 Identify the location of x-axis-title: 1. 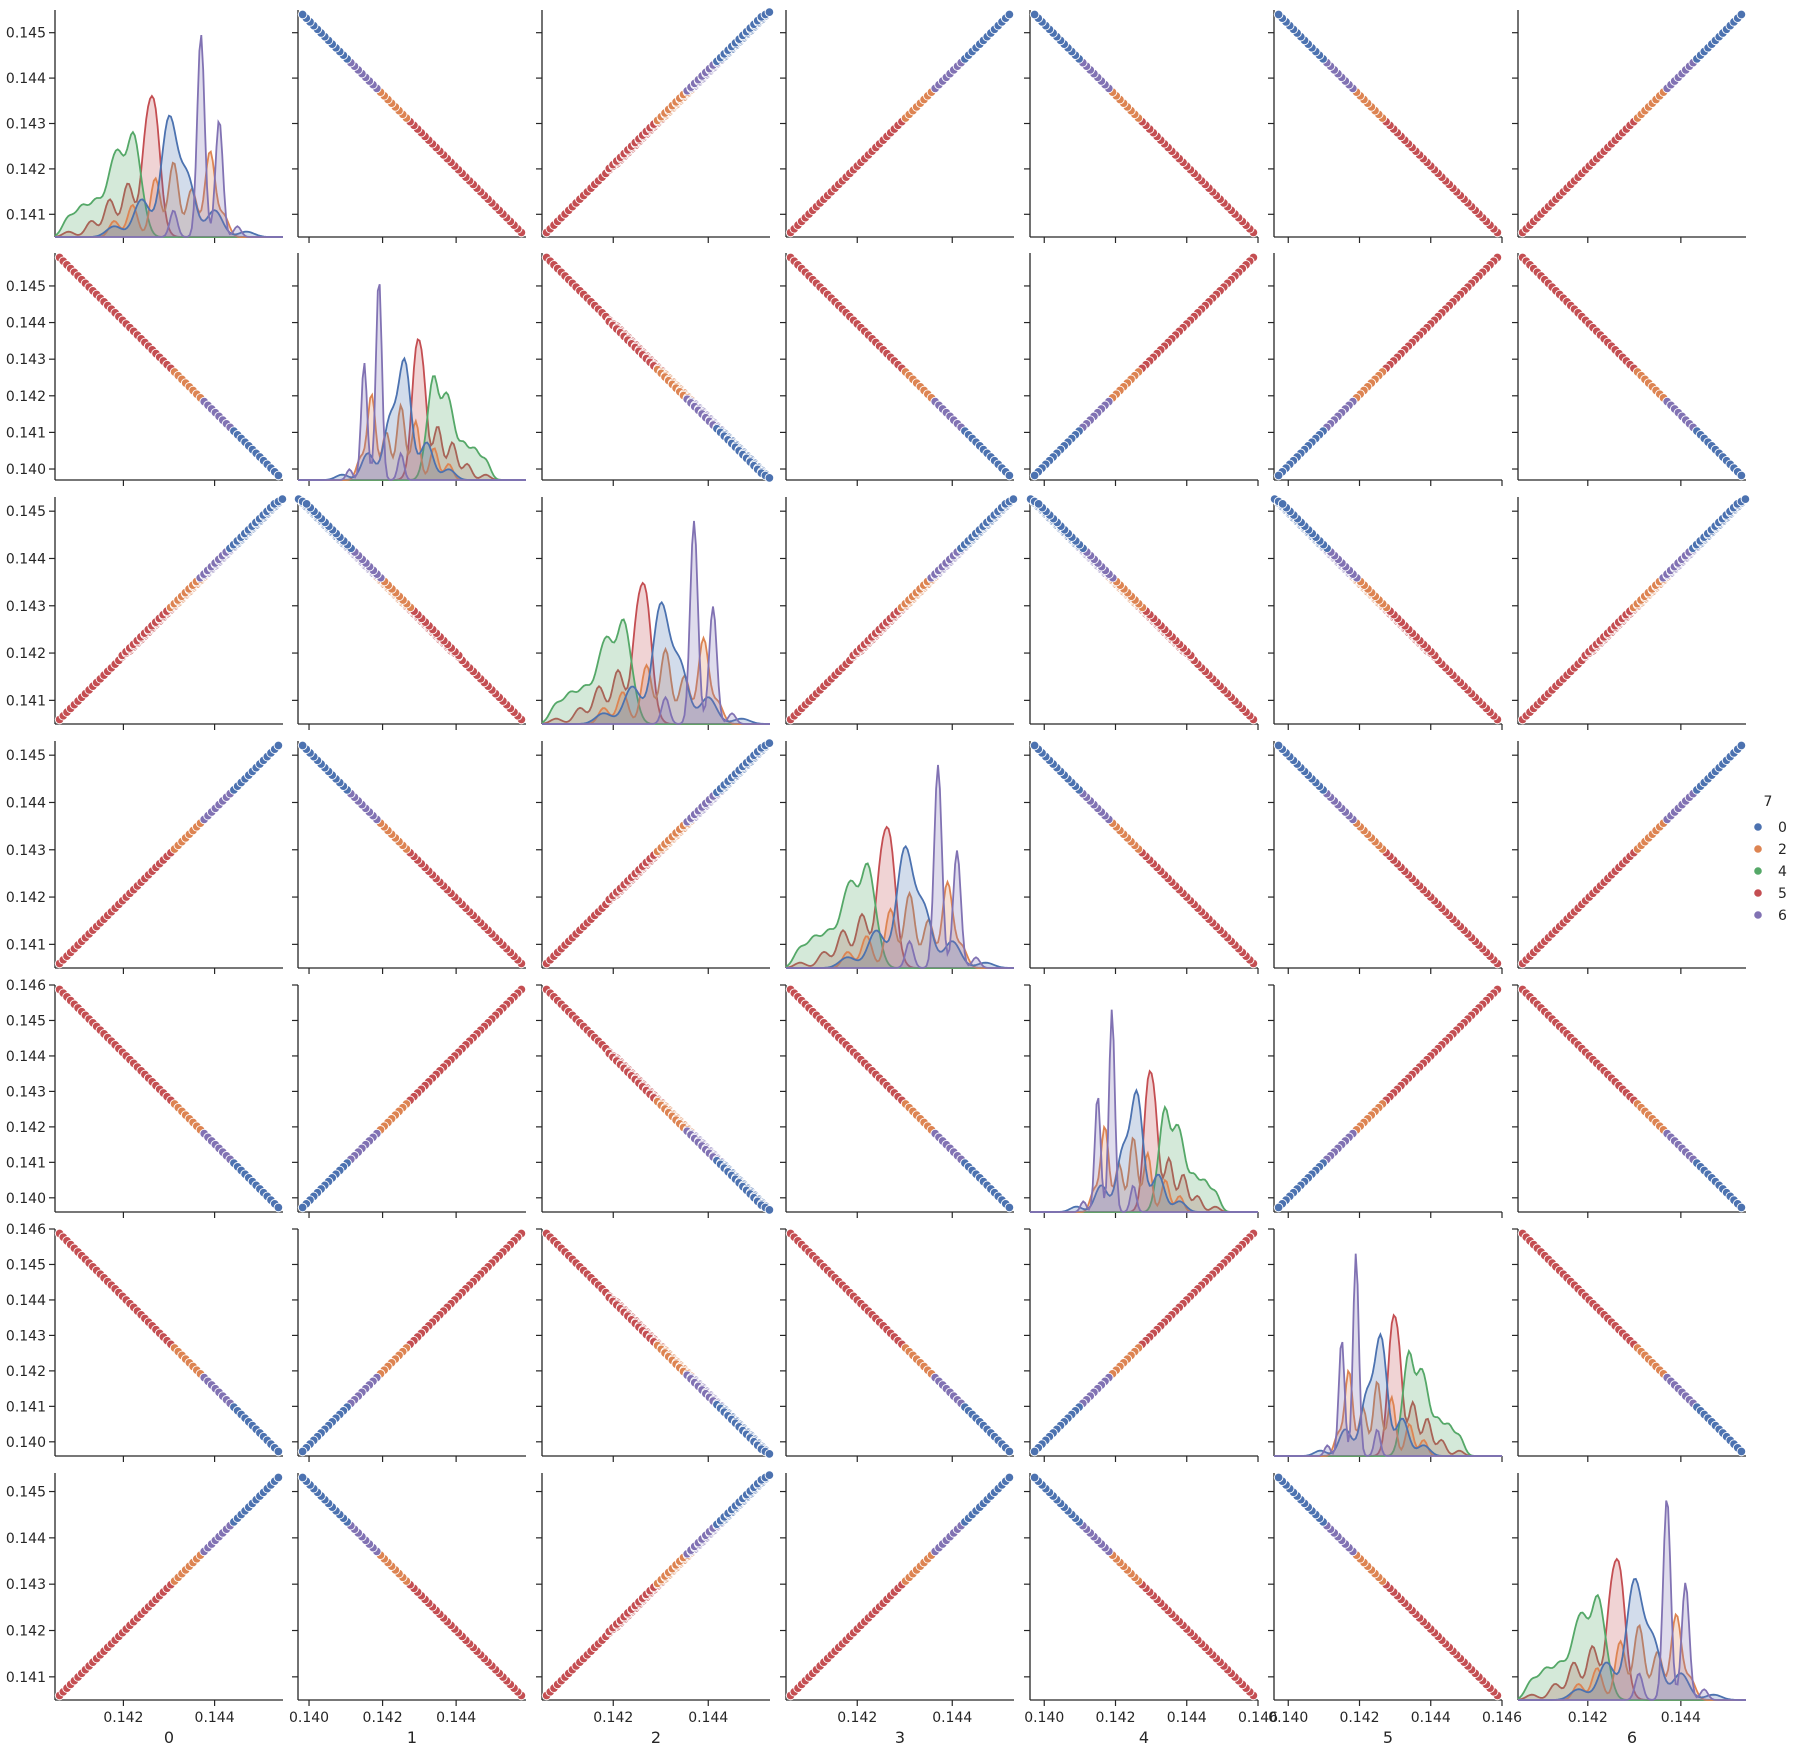
(412, 1737).